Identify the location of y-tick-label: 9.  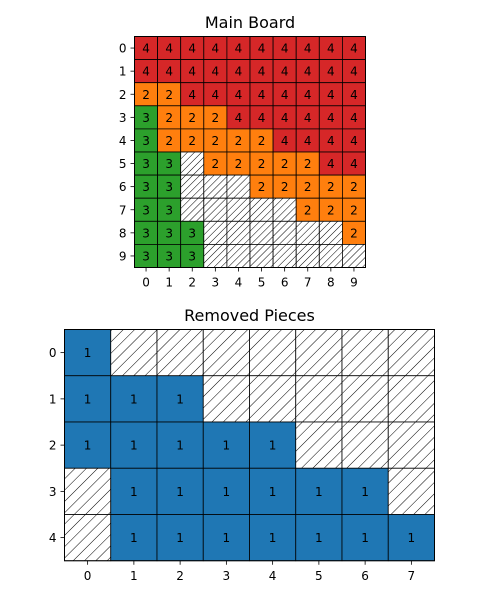
(123, 256).